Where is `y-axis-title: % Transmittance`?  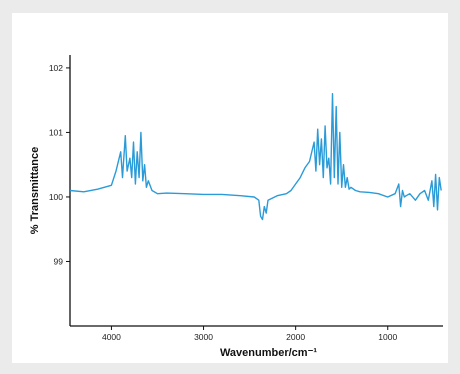 y-axis-title: % Transmittance is located at coordinates (35, 190).